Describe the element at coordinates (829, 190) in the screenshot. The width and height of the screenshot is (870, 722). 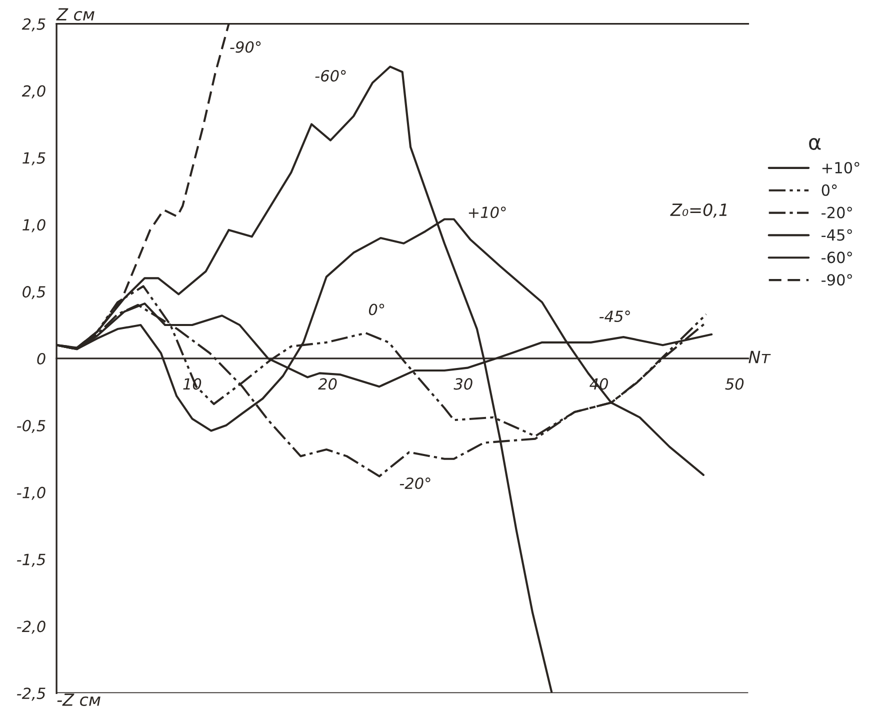
I see `legend-label: 0°` at that location.